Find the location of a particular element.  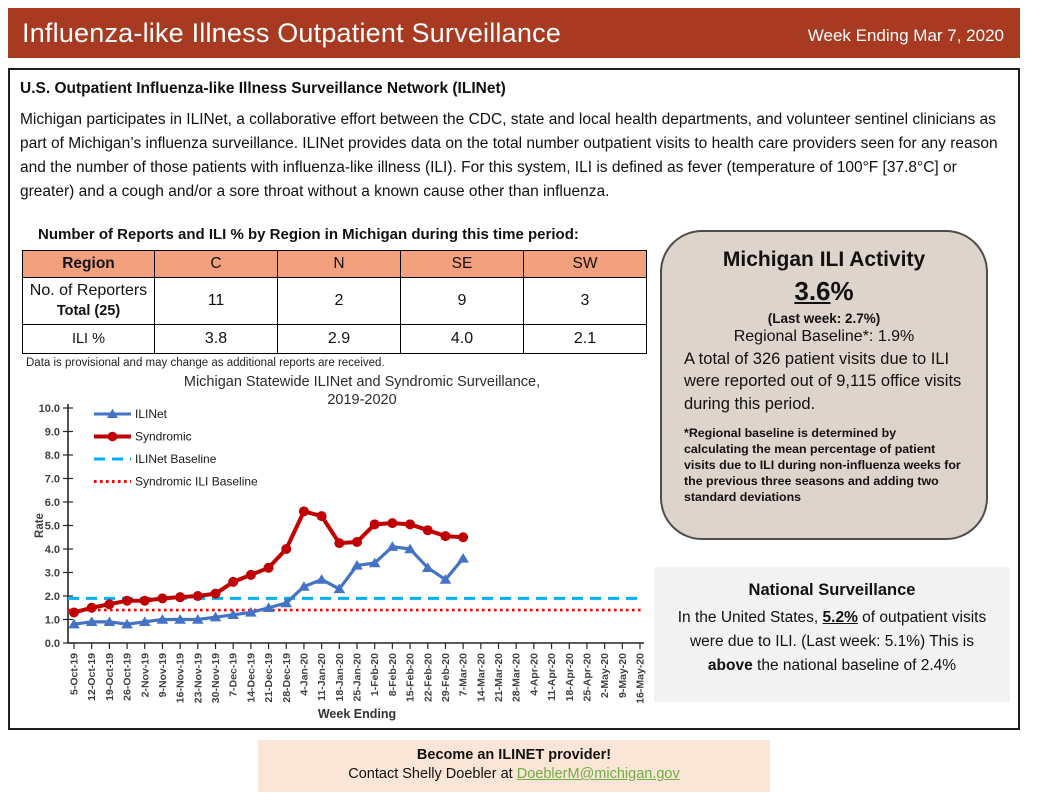

y-tick-label: 3.0 is located at coordinates (52, 574).